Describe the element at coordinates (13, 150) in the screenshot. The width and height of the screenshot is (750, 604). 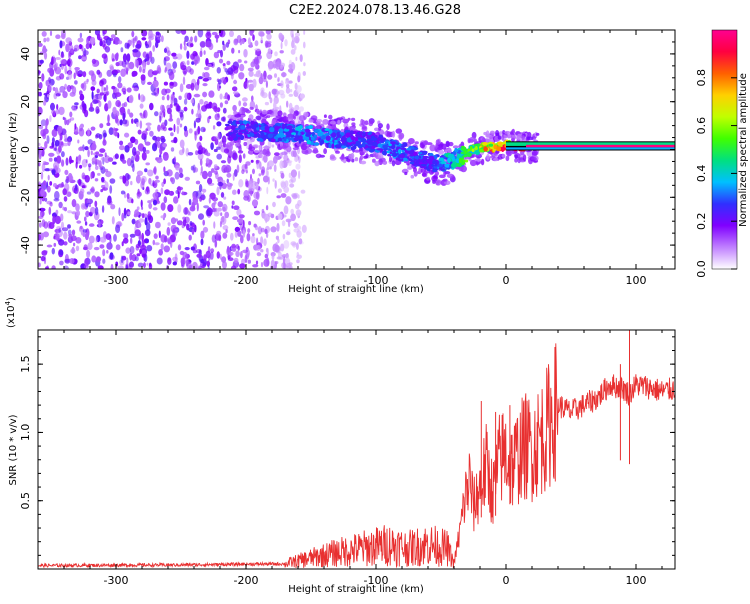
I see `spectrogram-y-label: Frequency (Hz)` at that location.